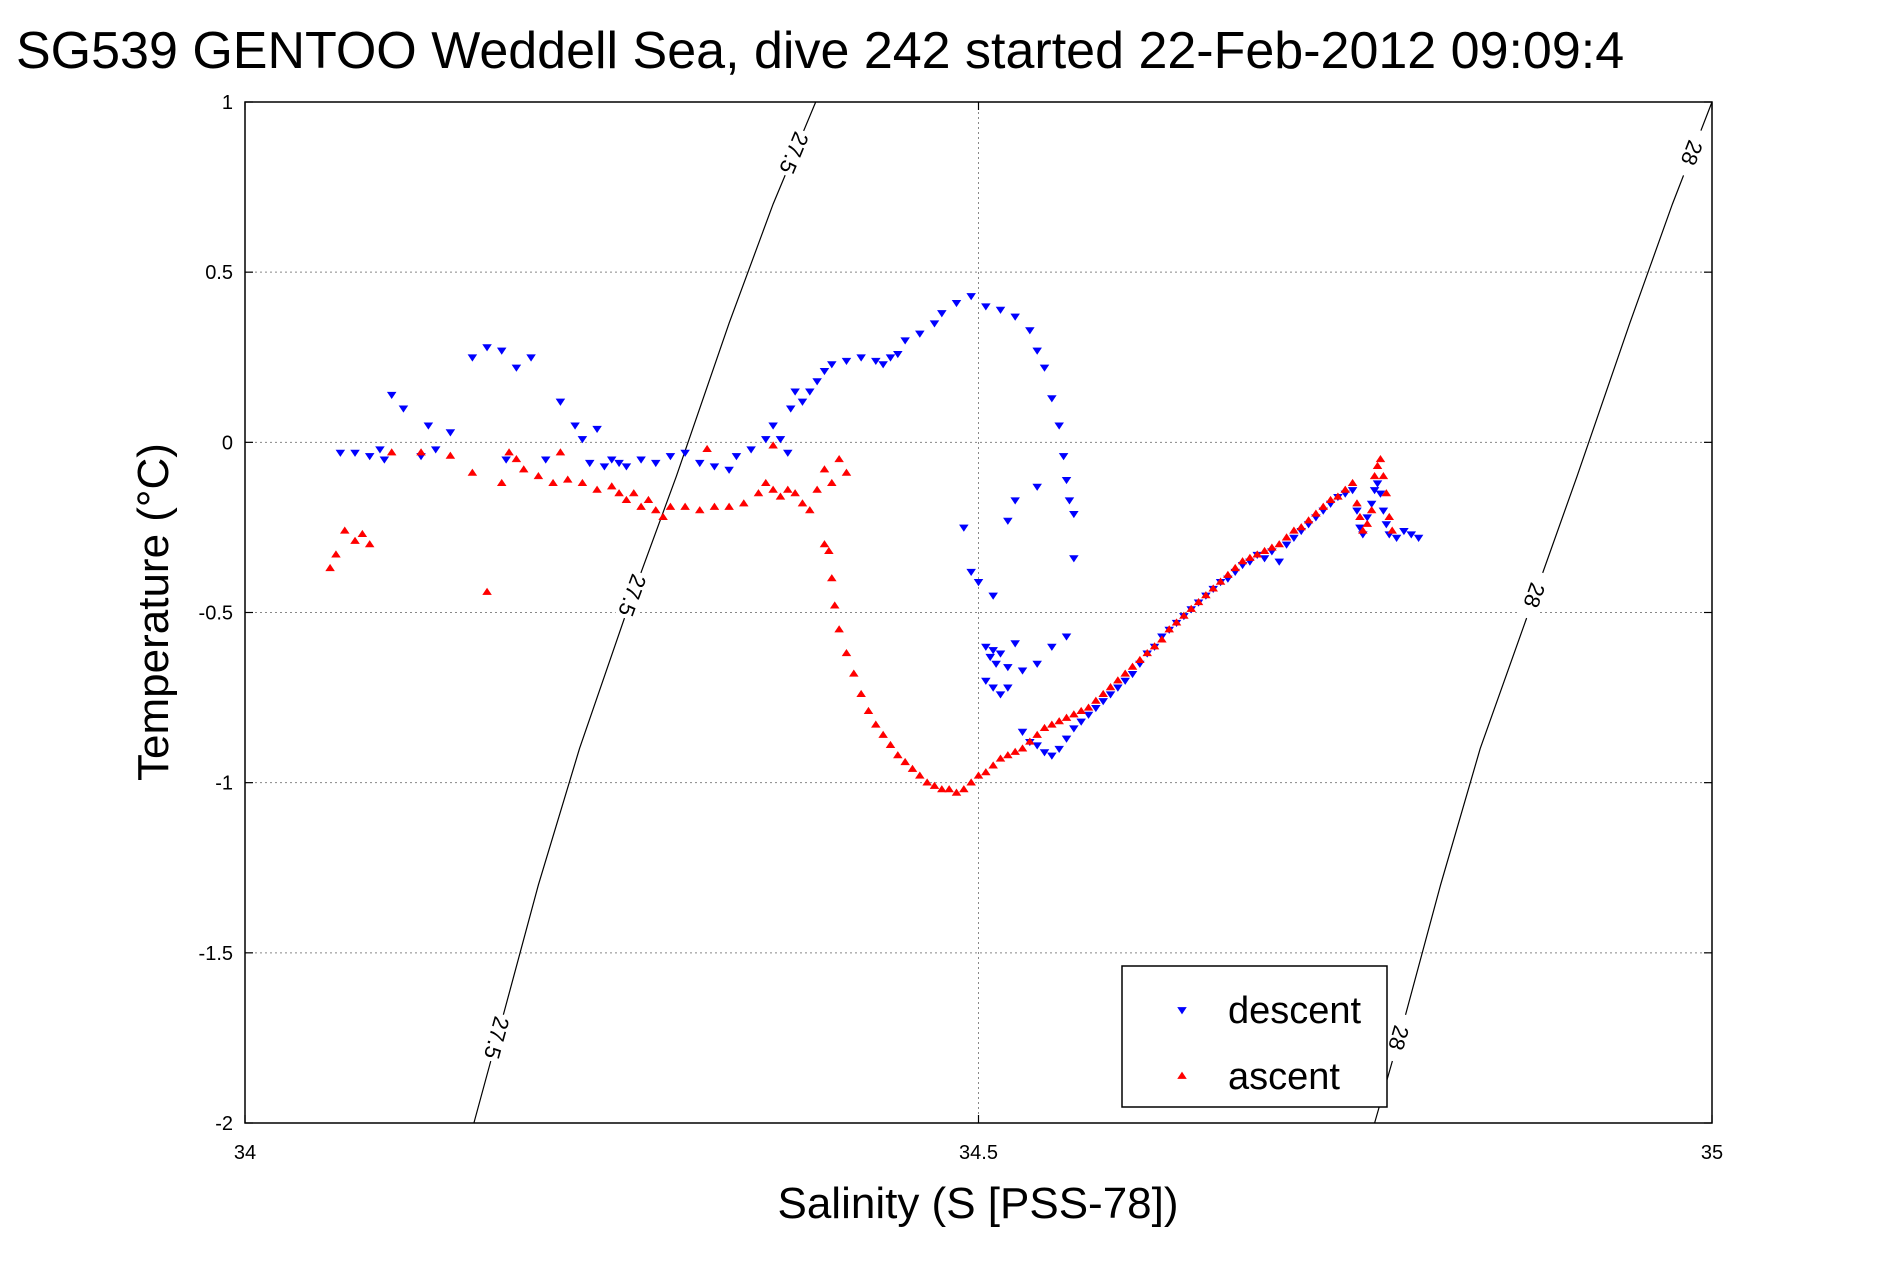 The image size is (1891, 1262). I want to click on legend-box, so click(1254, 1036).